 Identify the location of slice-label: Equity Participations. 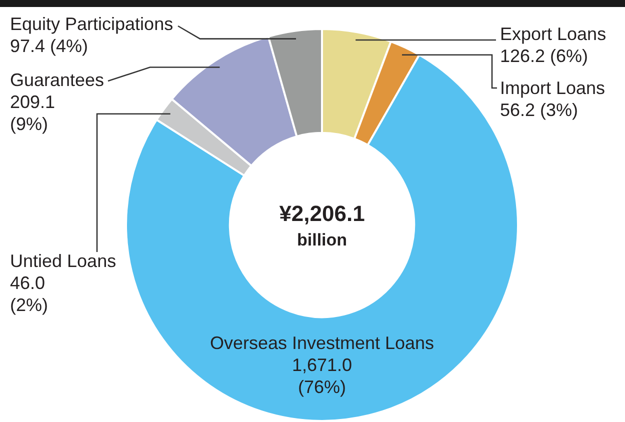
(92, 24).